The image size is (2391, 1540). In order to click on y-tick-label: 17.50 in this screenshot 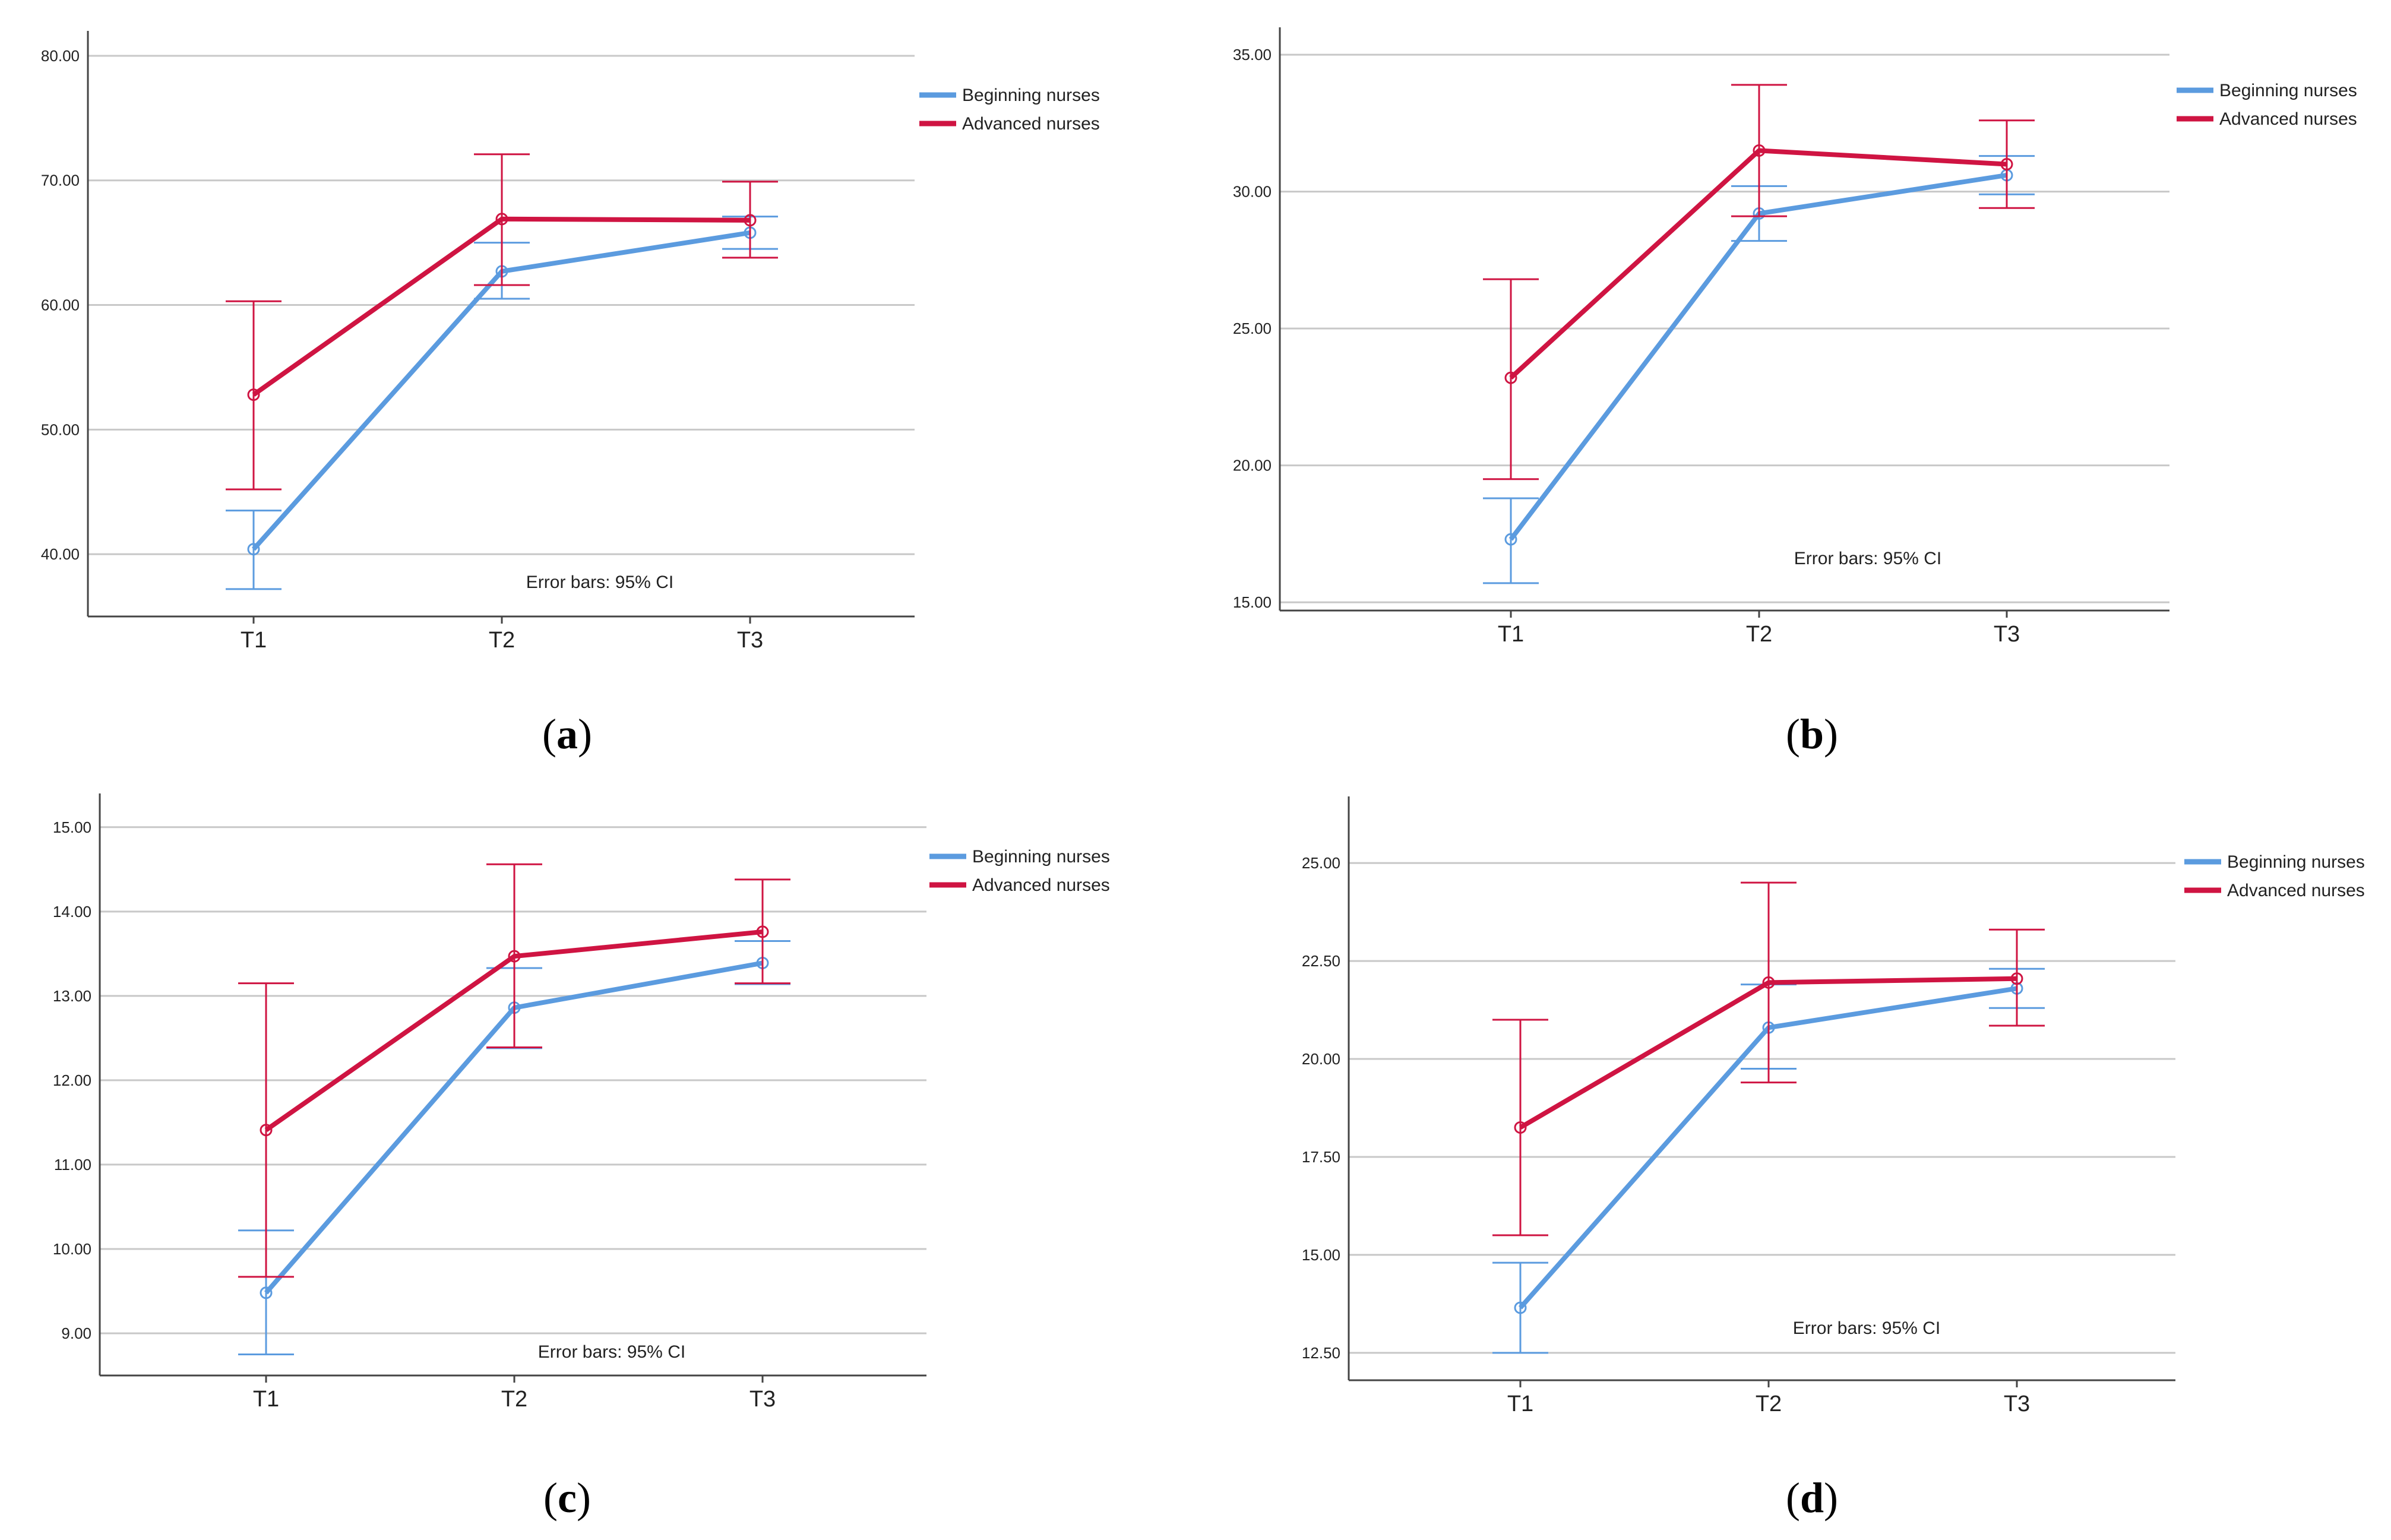, I will do `click(1321, 1157)`.